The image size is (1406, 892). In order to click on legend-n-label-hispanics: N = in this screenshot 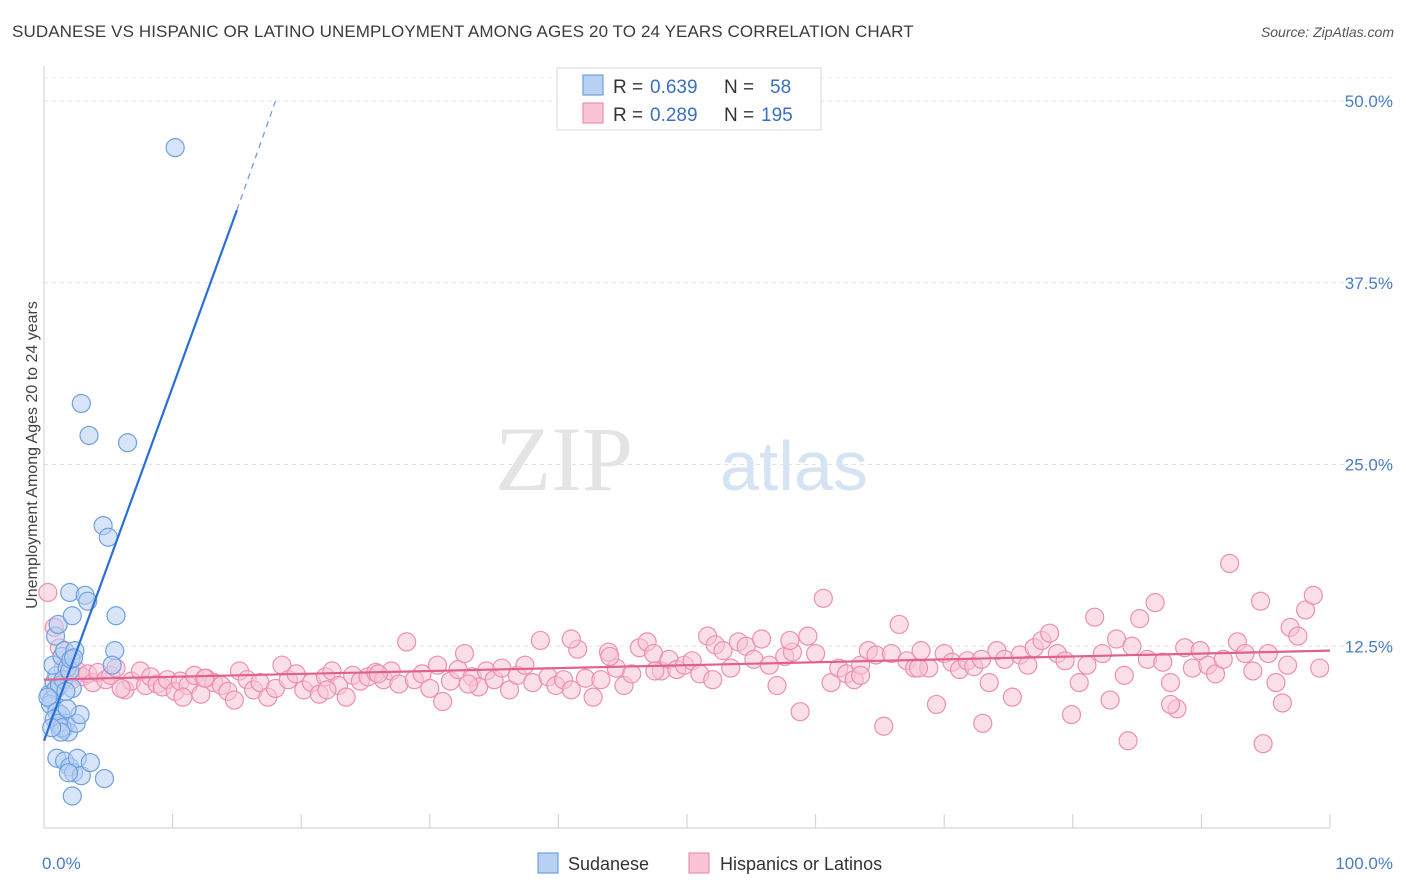, I will do `click(739, 115)`.